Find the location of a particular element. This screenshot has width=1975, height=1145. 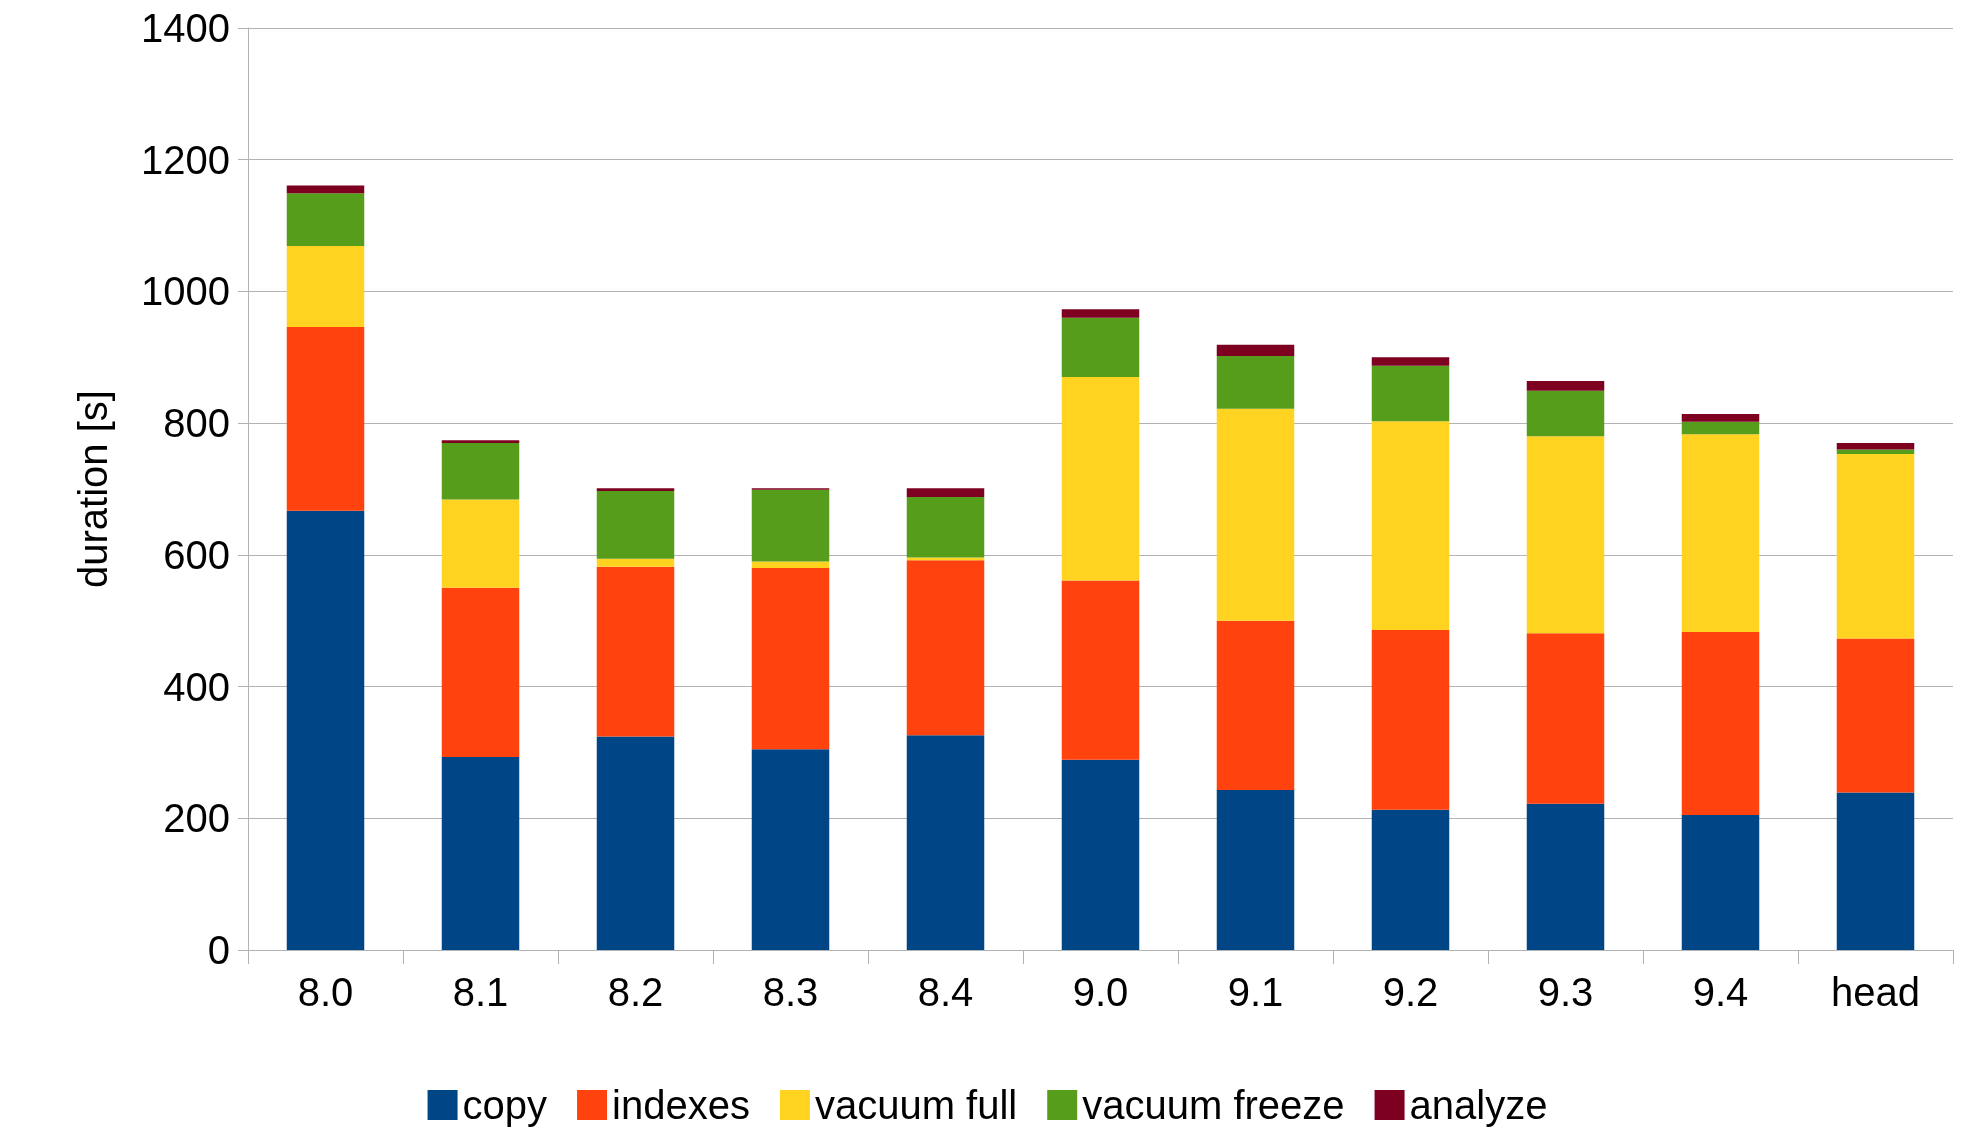

x-tick-label: 8.2 is located at coordinates (635, 992).